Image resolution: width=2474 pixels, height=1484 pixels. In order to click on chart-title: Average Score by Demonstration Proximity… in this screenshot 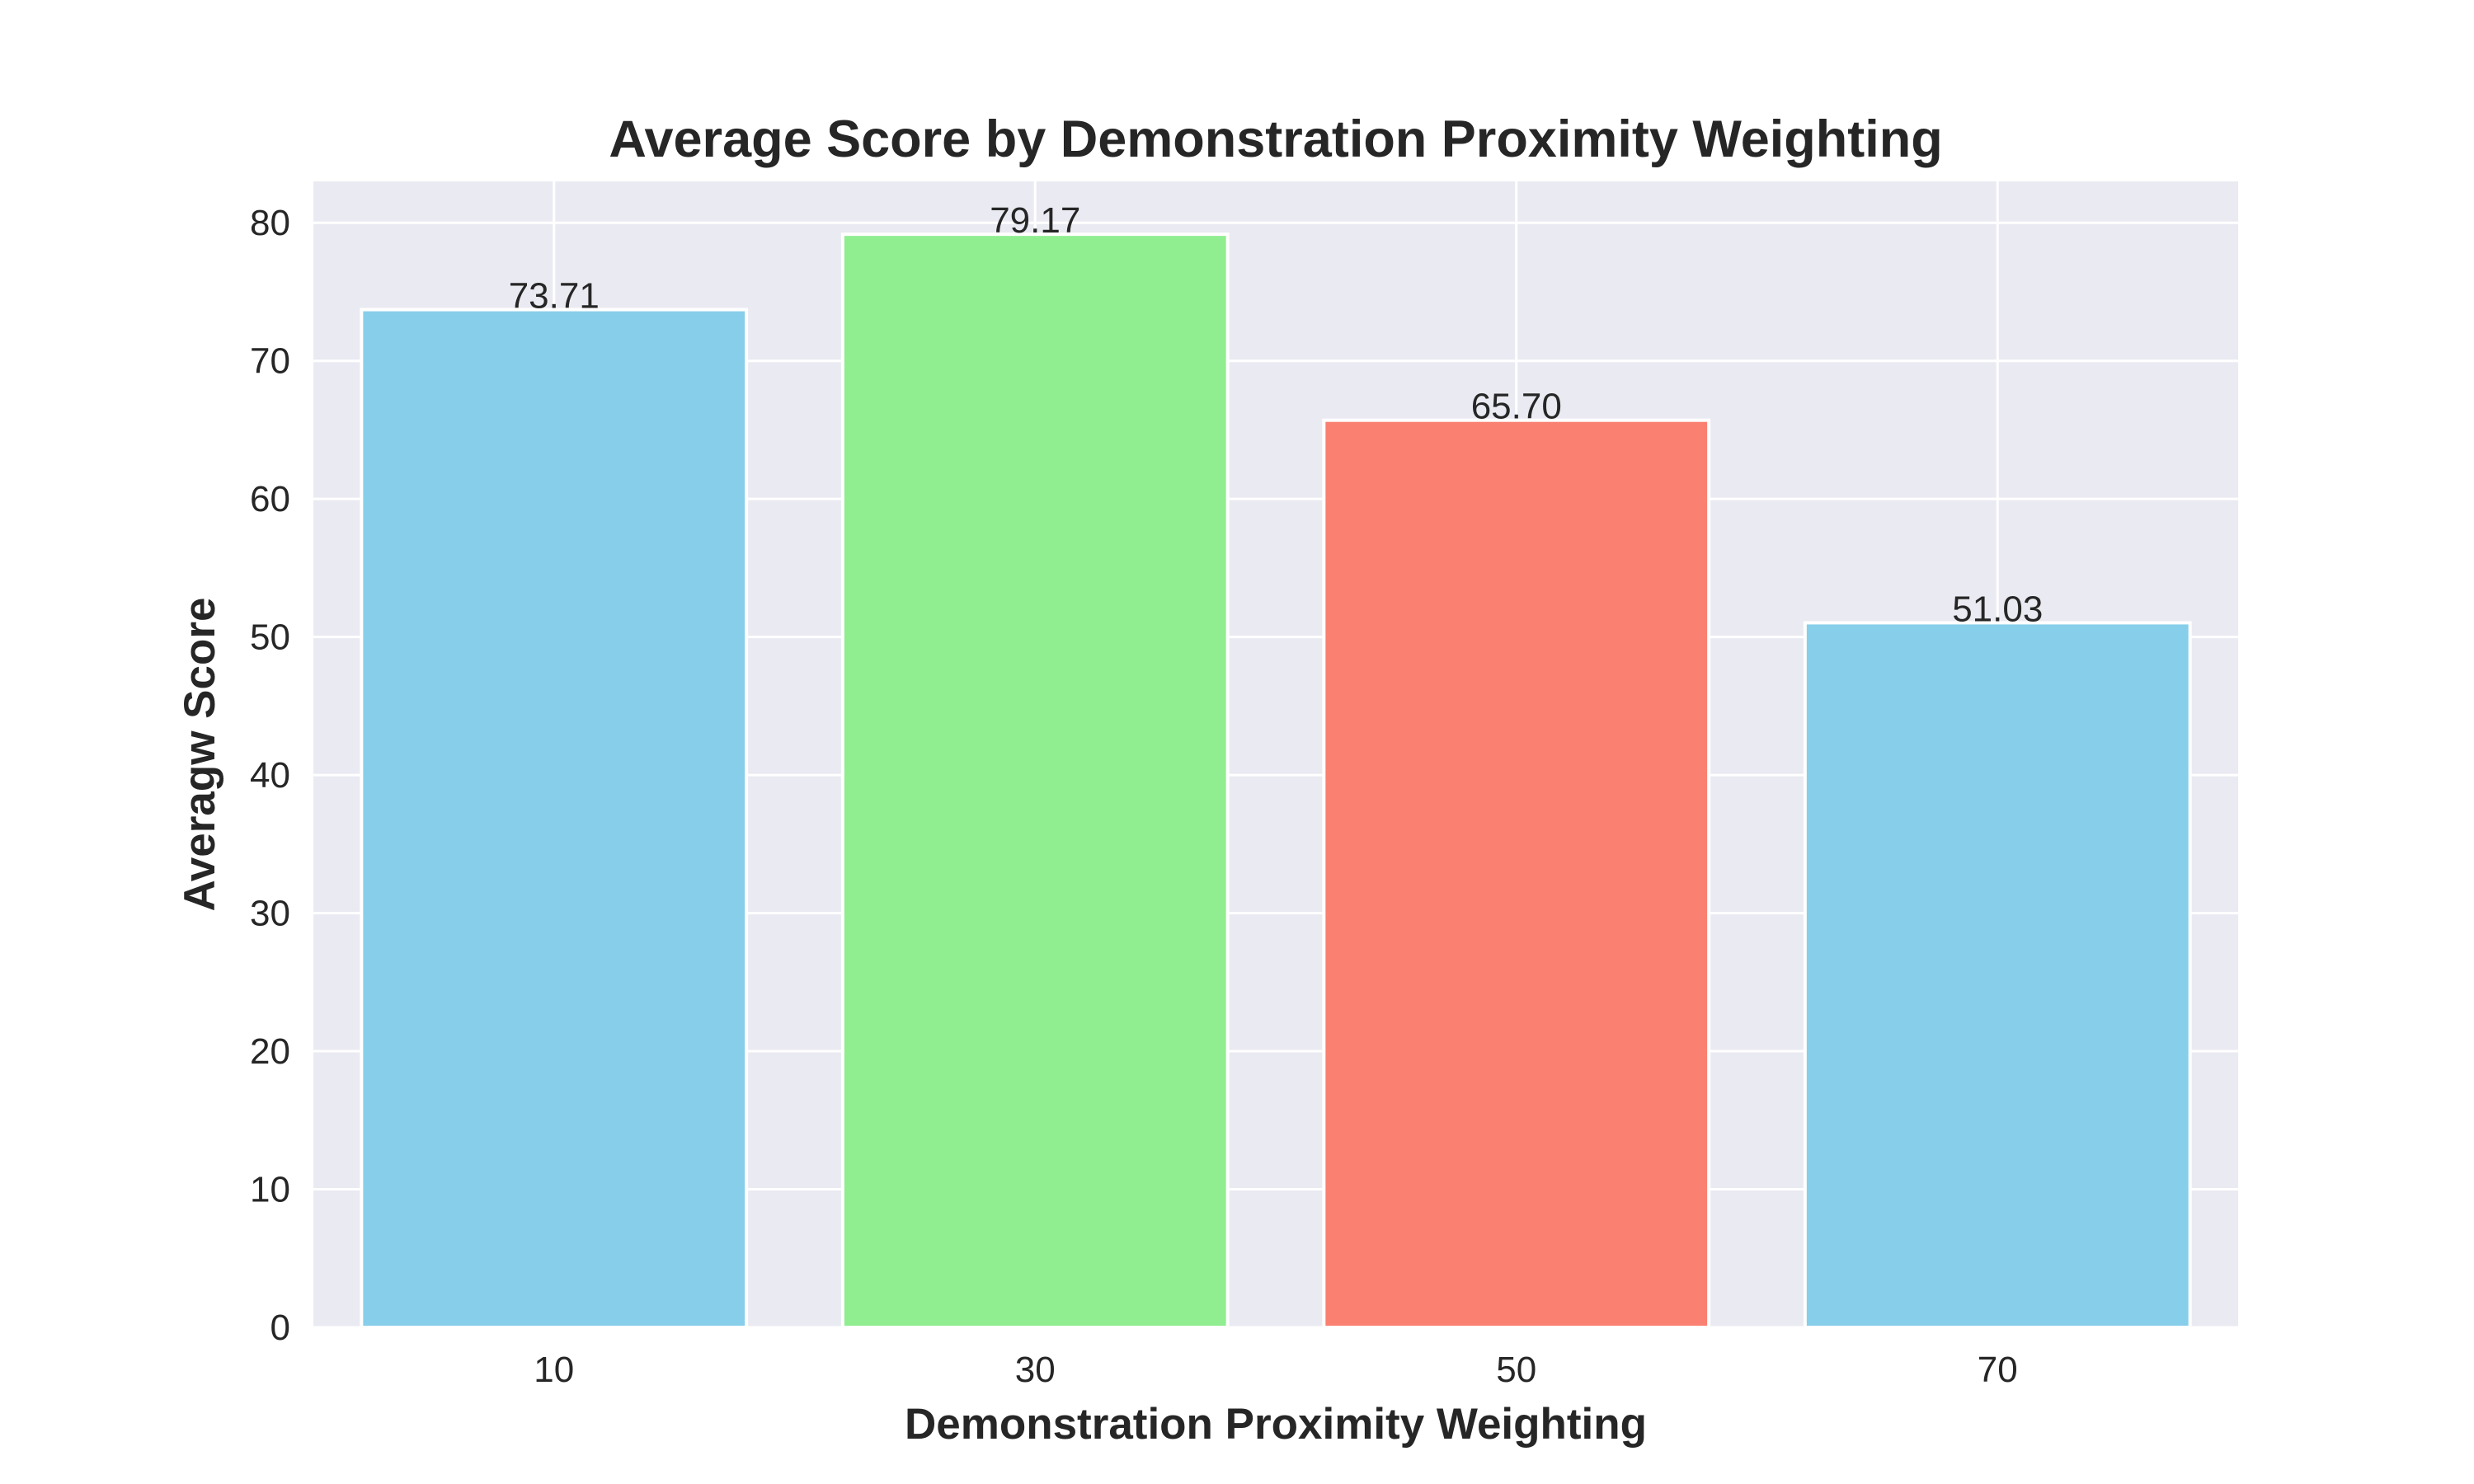, I will do `click(1275, 139)`.